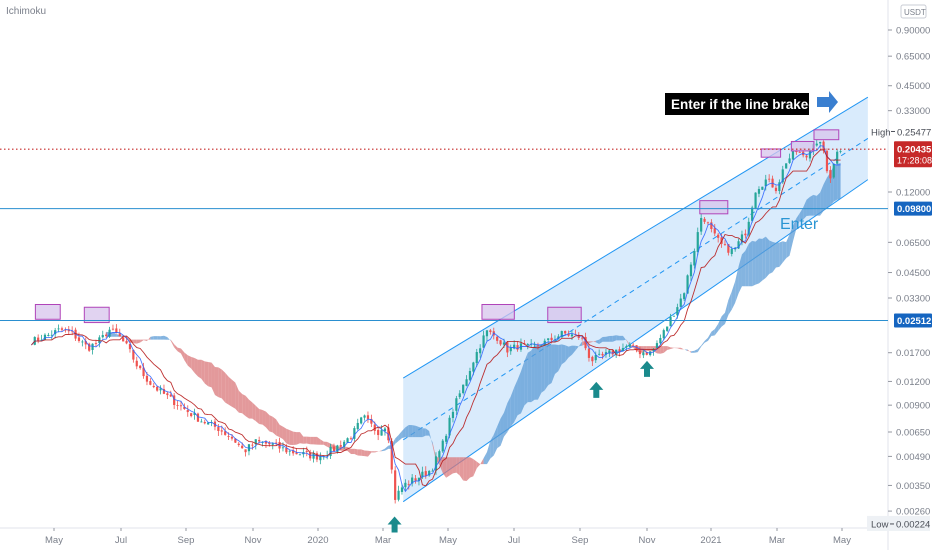 The image size is (932, 550). What do you see at coordinates (913, 382) in the screenshot?
I see `price-tick-label: 0.01200` at bounding box center [913, 382].